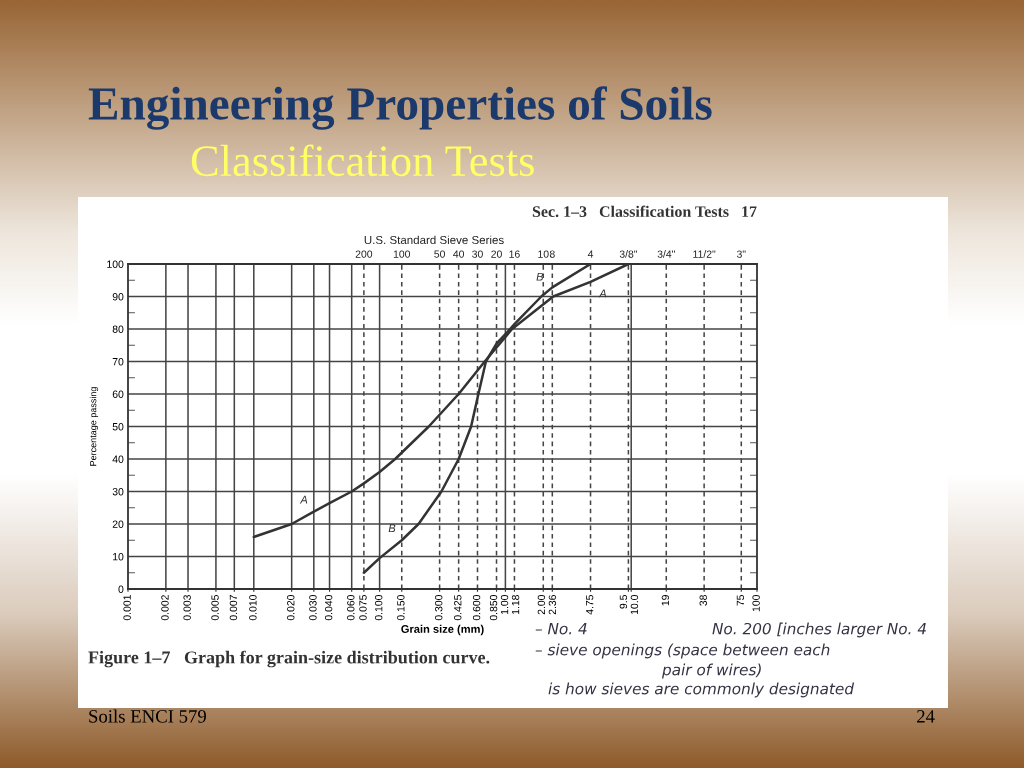 The width and height of the screenshot is (1024, 768). Describe the element at coordinates (363, 607) in the screenshot. I see `x-tick-label: 0.075` at that location.